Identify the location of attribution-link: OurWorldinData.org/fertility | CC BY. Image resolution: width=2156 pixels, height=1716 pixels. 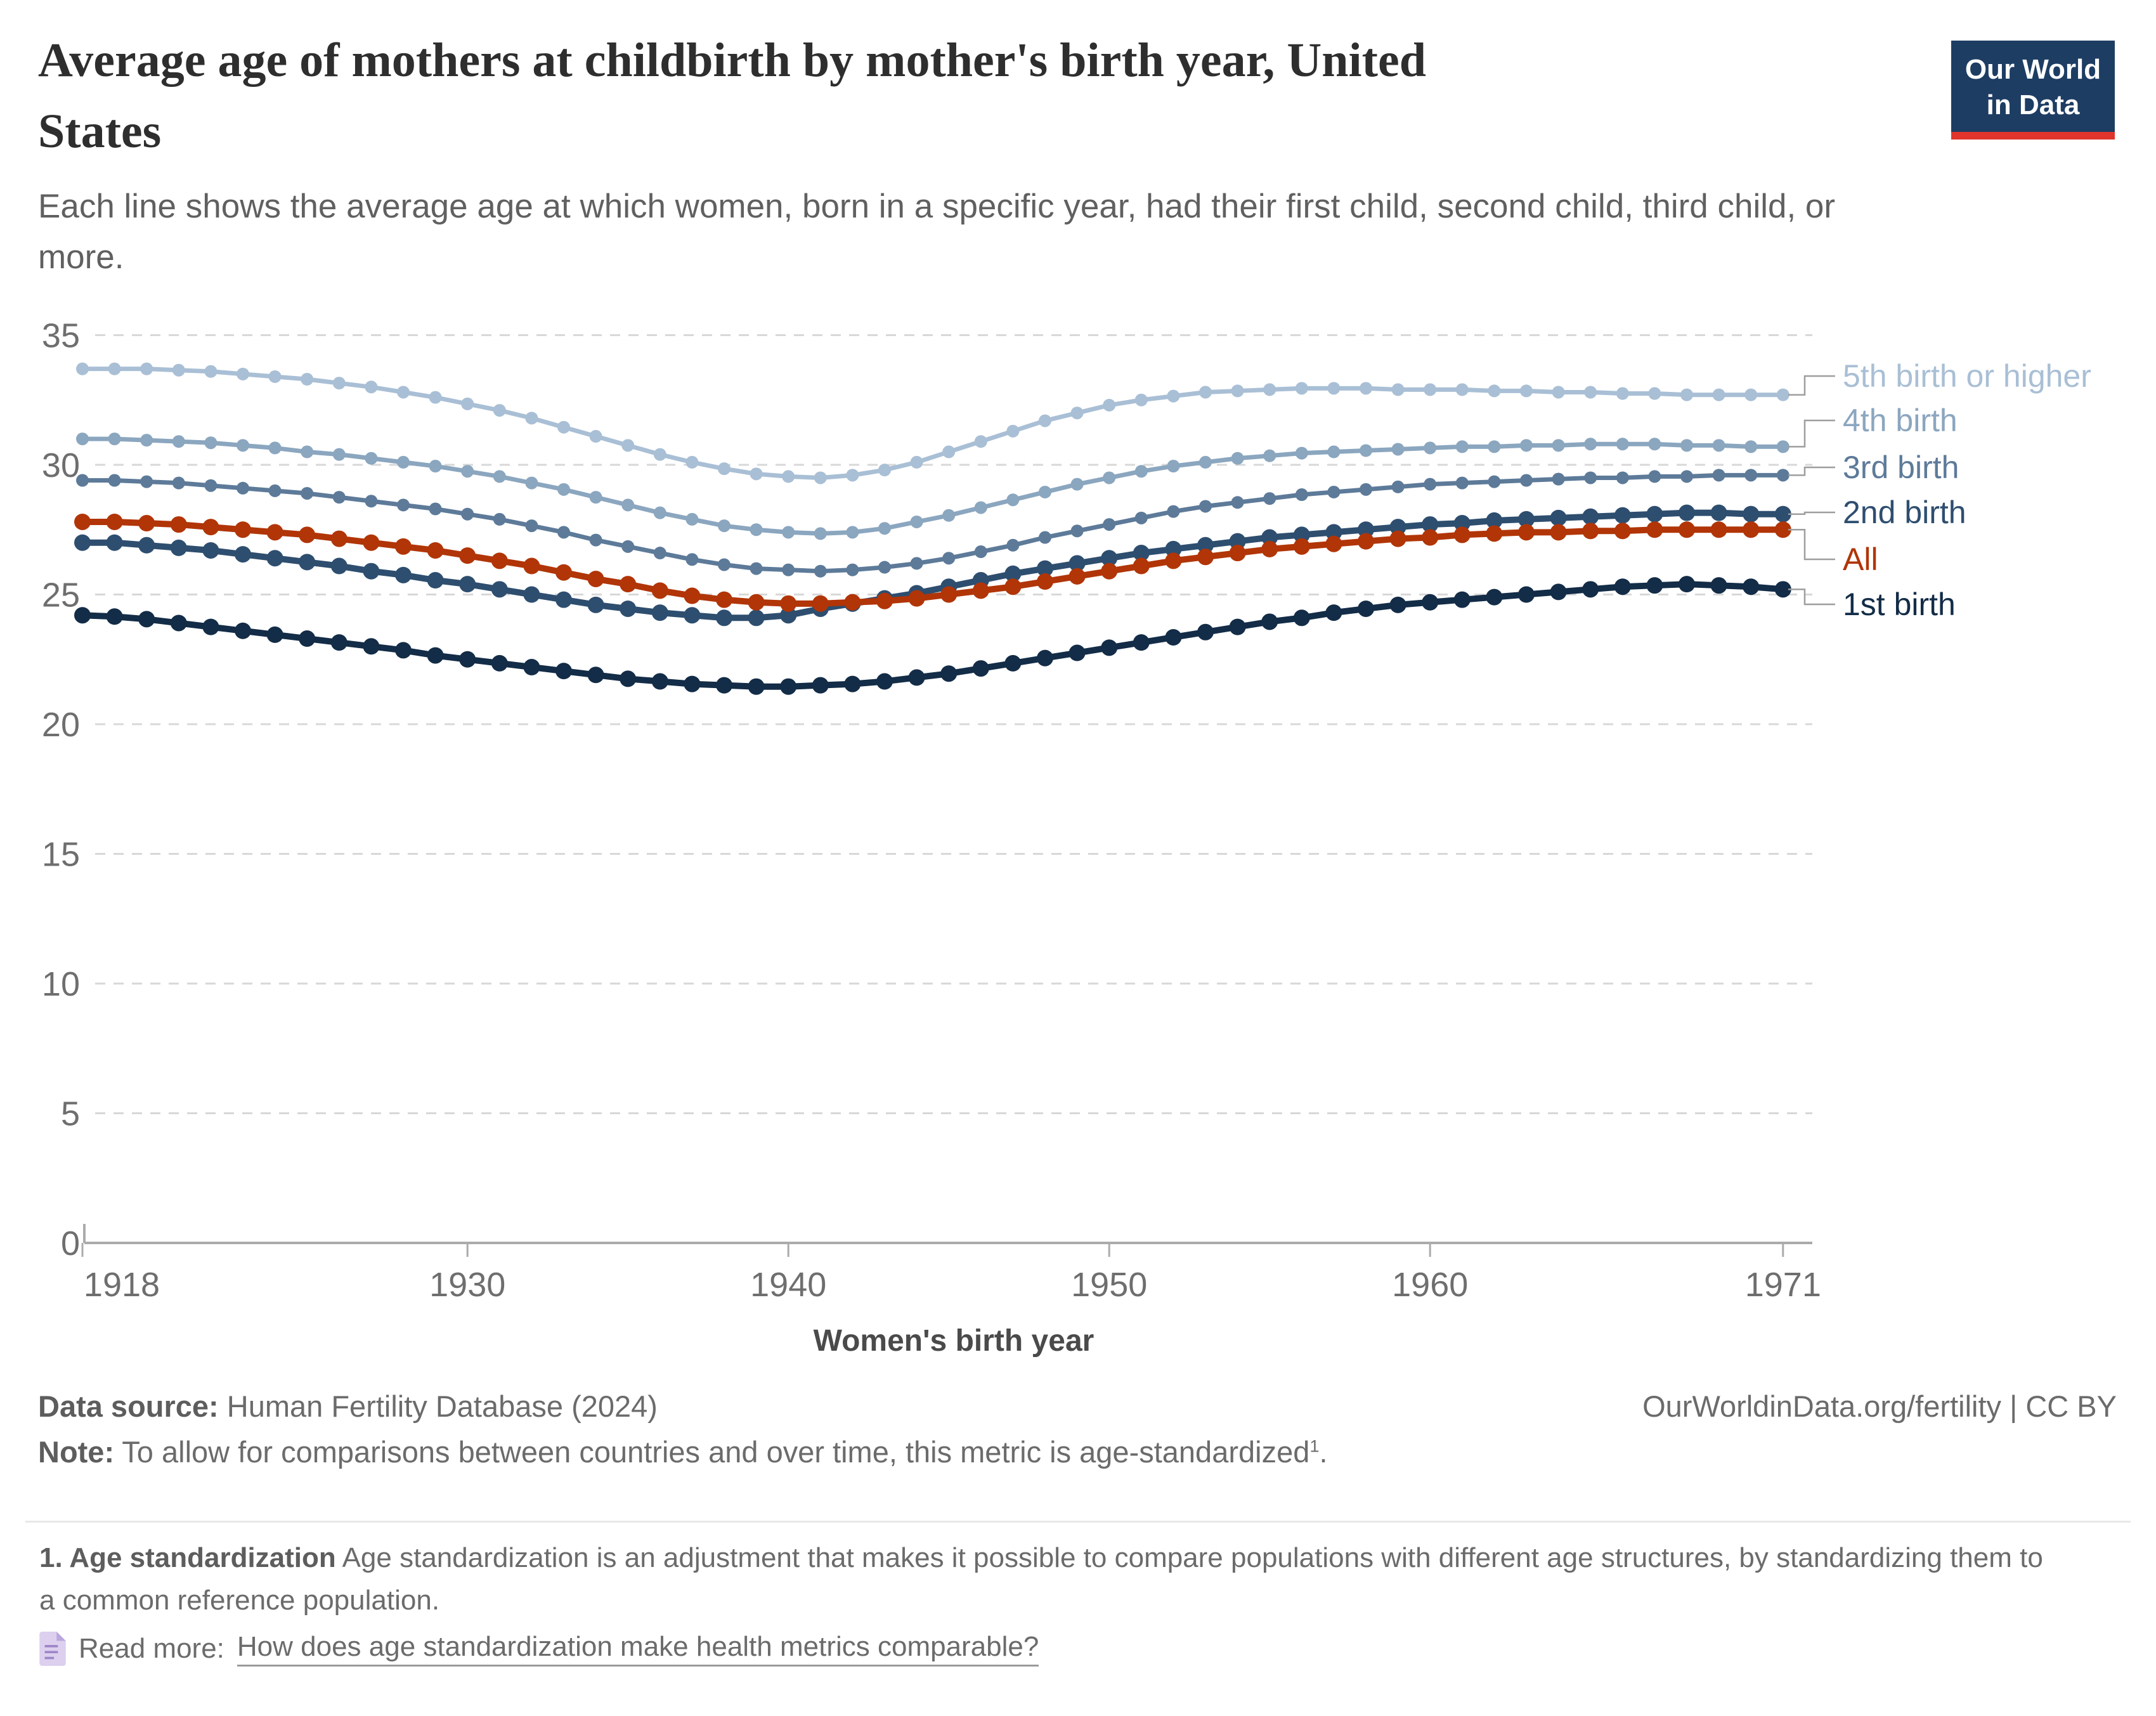
(1879, 1406).